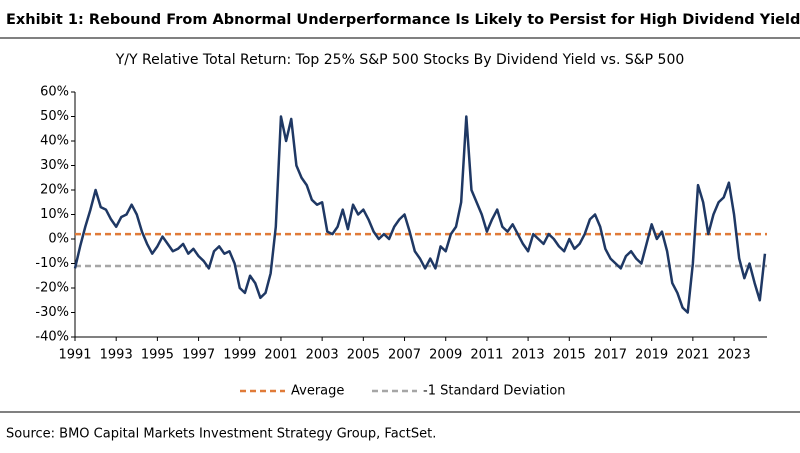 The height and width of the screenshot is (453, 800). Describe the element at coordinates (692, 355) in the screenshot. I see `x-tick-label: 2021` at that location.